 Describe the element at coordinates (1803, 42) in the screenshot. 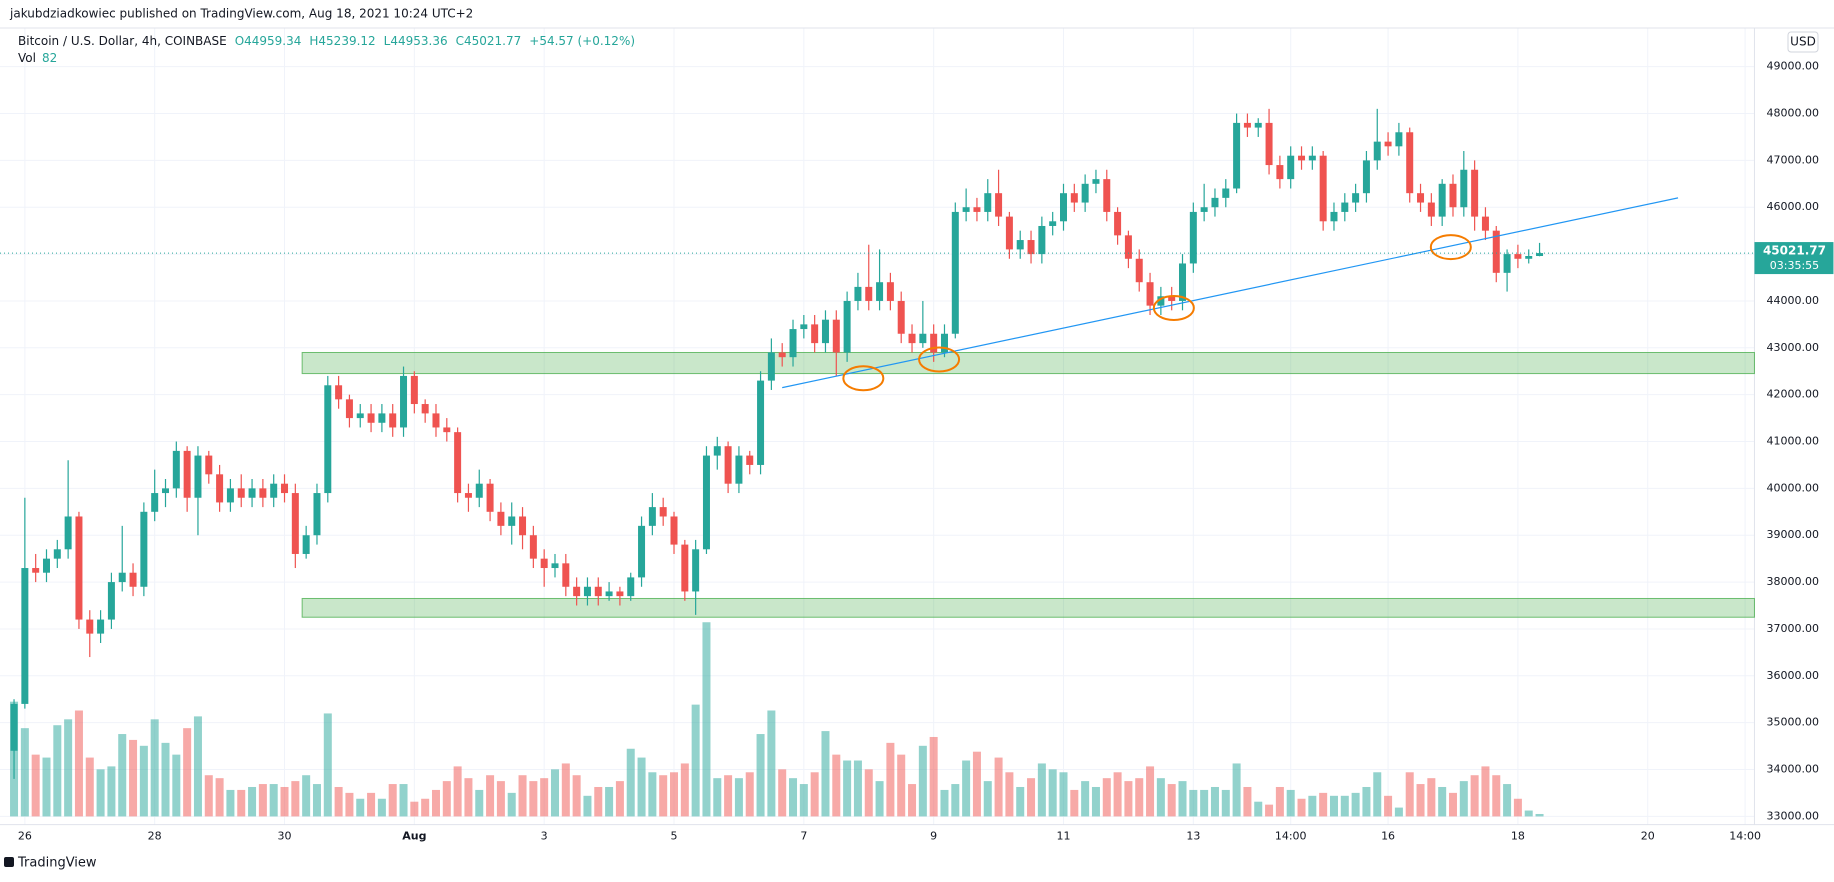

I see `currency-box` at that location.